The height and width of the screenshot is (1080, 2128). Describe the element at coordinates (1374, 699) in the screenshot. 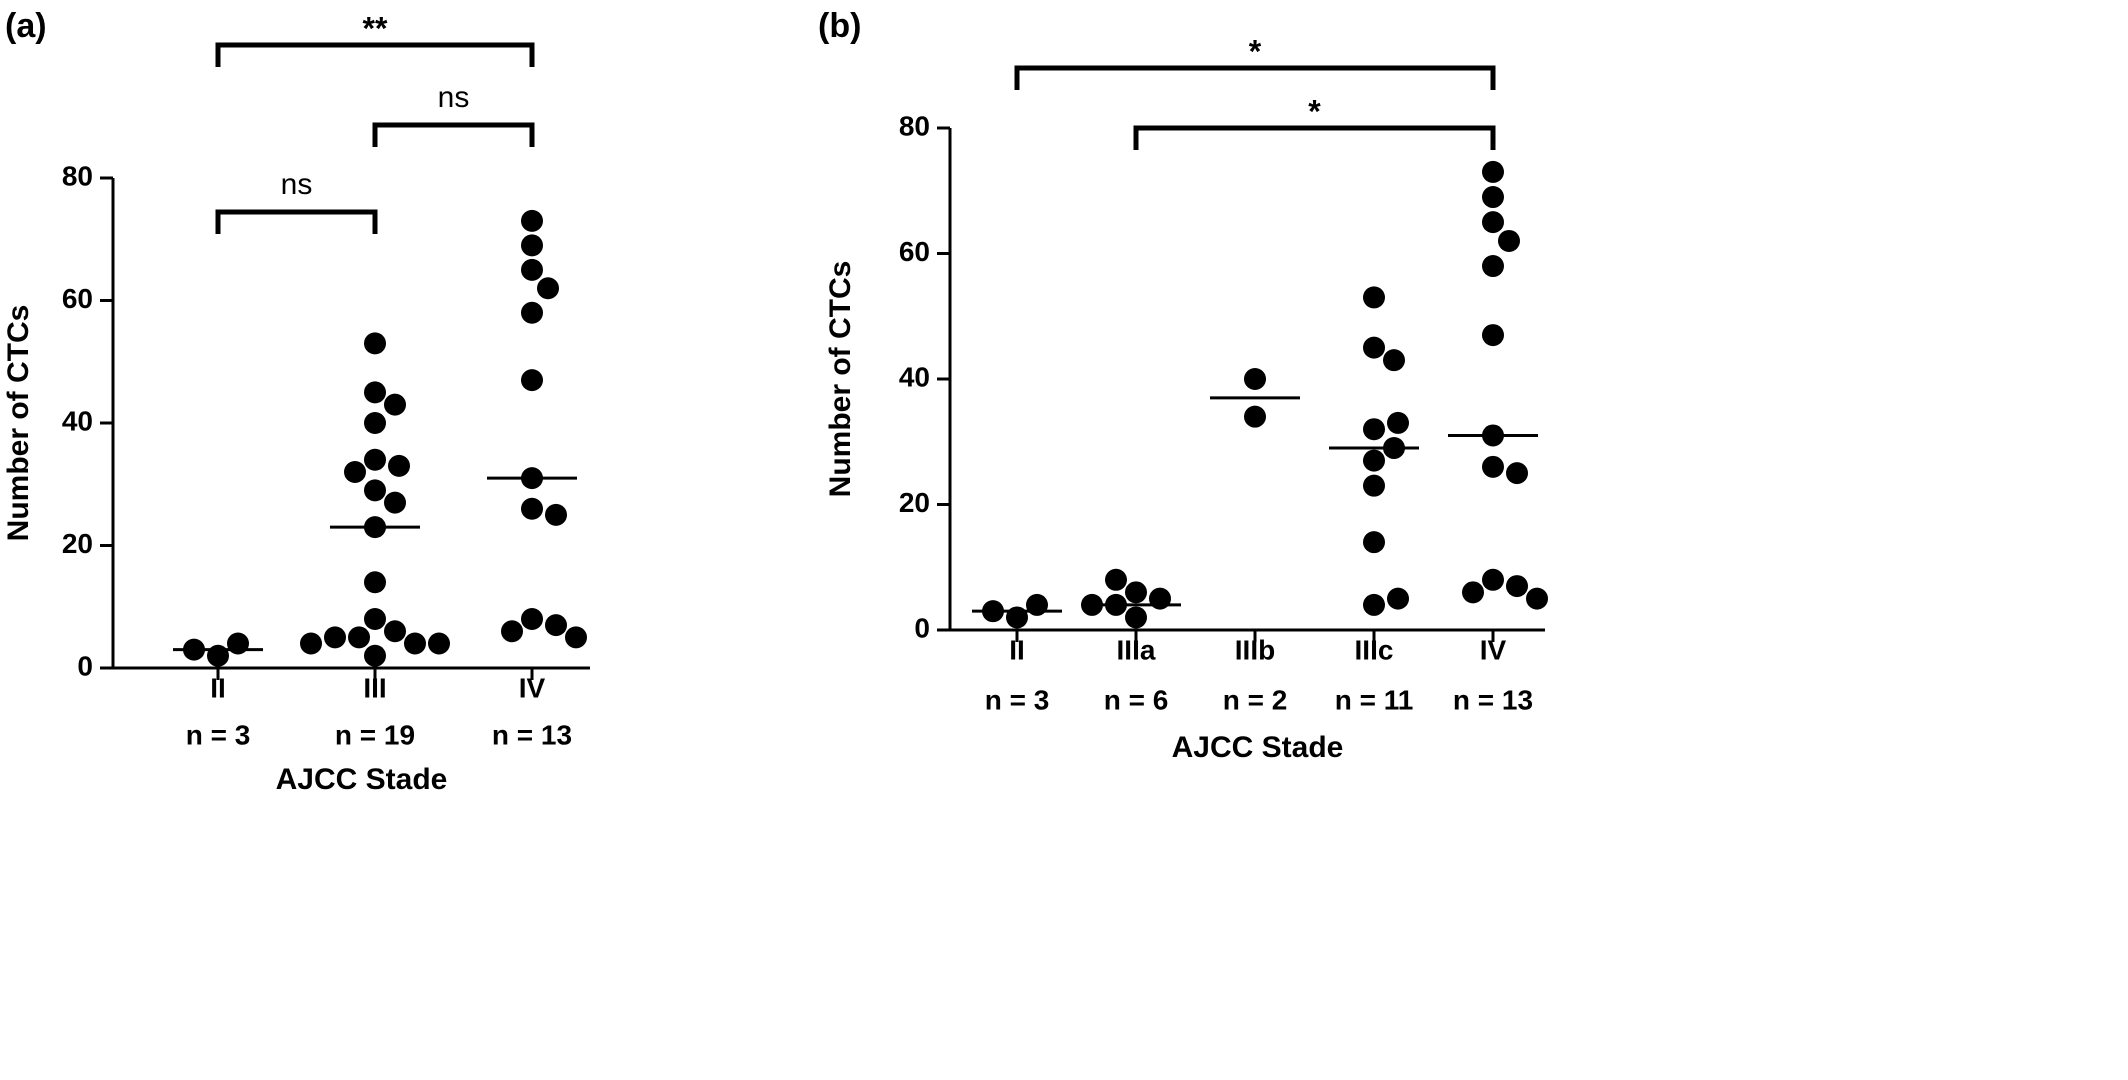

I see `count-label: n = 11` at that location.